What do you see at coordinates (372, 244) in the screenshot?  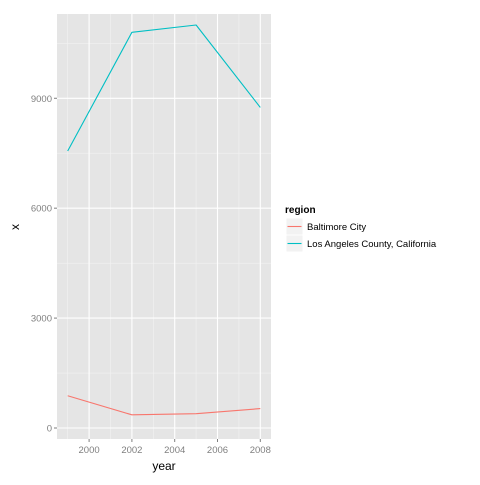 I see `legend-entry-label: Los Angeles County, California` at bounding box center [372, 244].